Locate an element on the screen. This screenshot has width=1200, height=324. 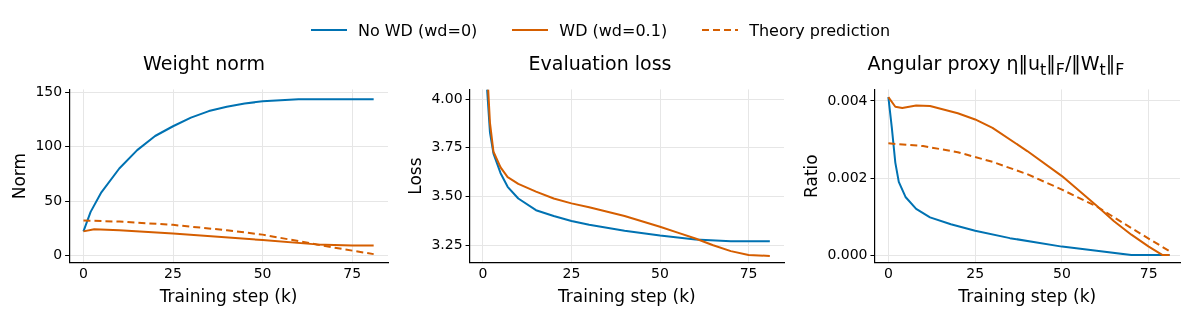
y-tick-label: 150 is located at coordinates (49, 91).